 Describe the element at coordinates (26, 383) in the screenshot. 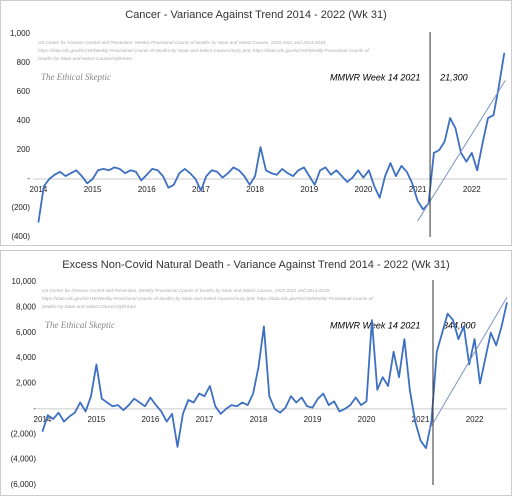

I see `y-tick-label: 2,000` at that location.